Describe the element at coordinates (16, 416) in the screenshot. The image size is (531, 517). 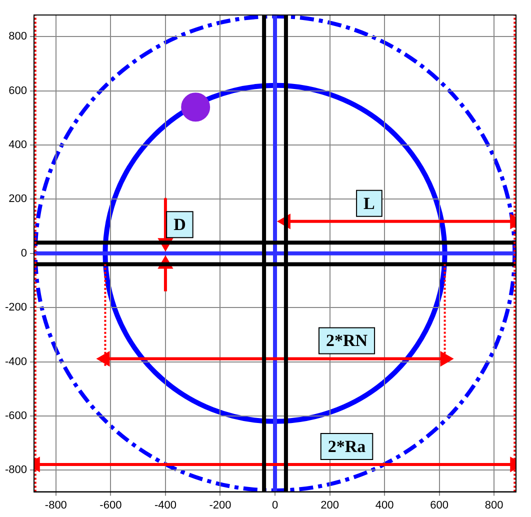
I see `y-tick-label: -600` at that location.